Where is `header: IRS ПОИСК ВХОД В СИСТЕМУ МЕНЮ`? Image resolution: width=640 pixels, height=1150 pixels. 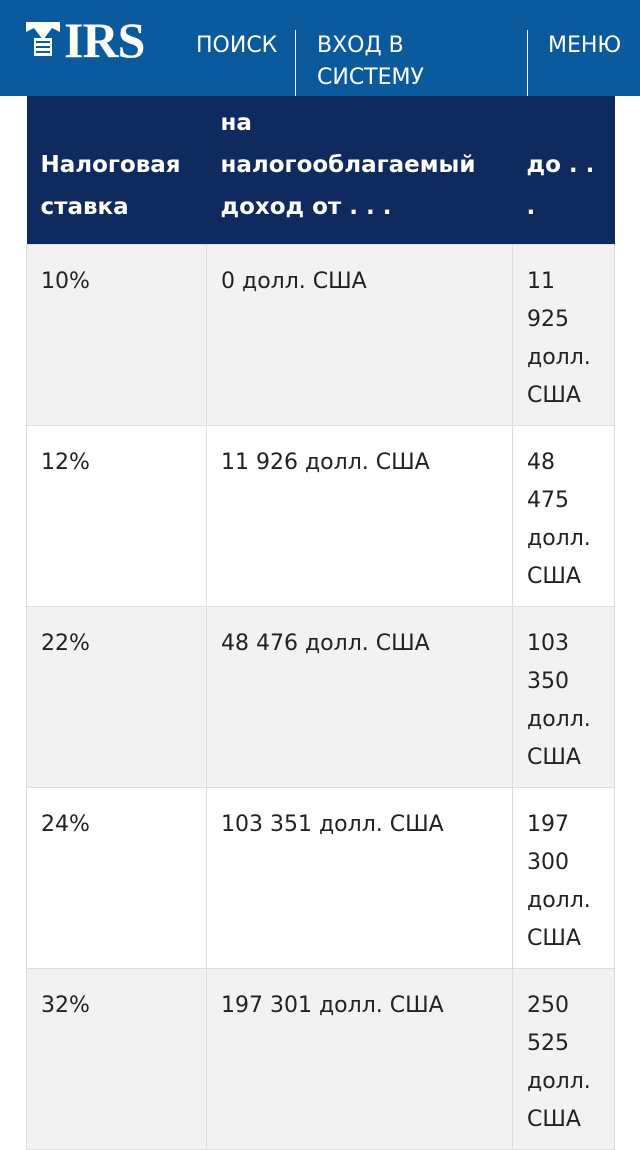
header: IRS ПОИСК ВХОД В СИСТЕМУ МЕНЮ is located at coordinates (320, 48).